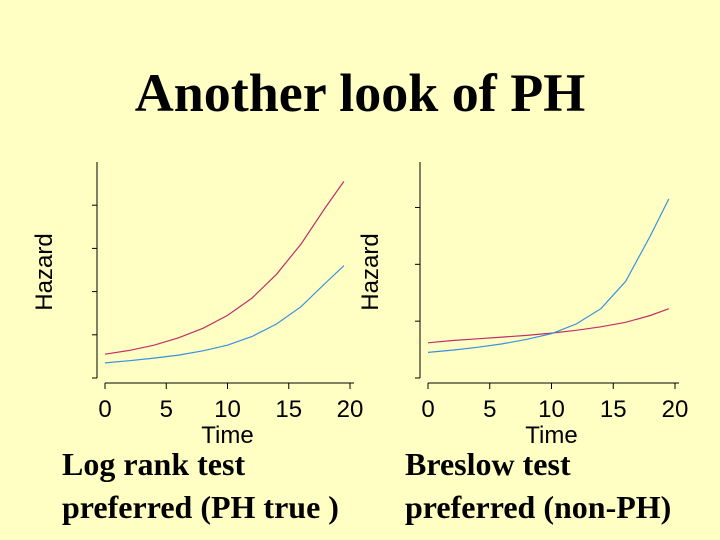 The width and height of the screenshot is (720, 540). What do you see at coordinates (350, 409) in the screenshot?
I see `left-x-tick-label-4: 20` at bounding box center [350, 409].